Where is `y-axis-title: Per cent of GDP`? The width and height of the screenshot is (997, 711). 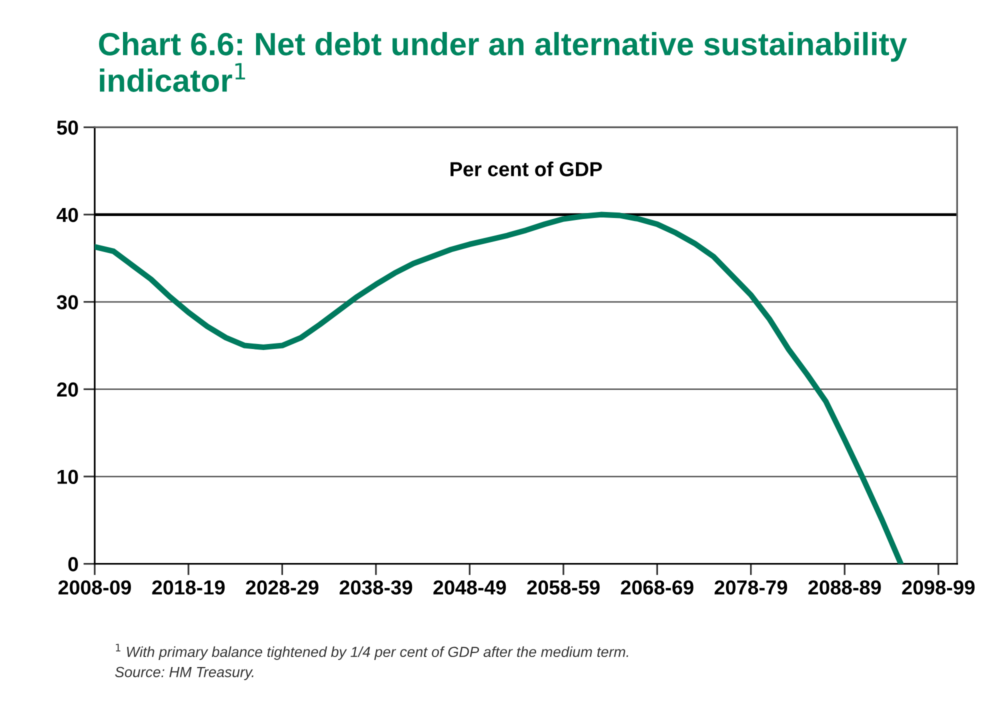
y-axis-title: Per cent of GDP is located at coordinates (526, 169).